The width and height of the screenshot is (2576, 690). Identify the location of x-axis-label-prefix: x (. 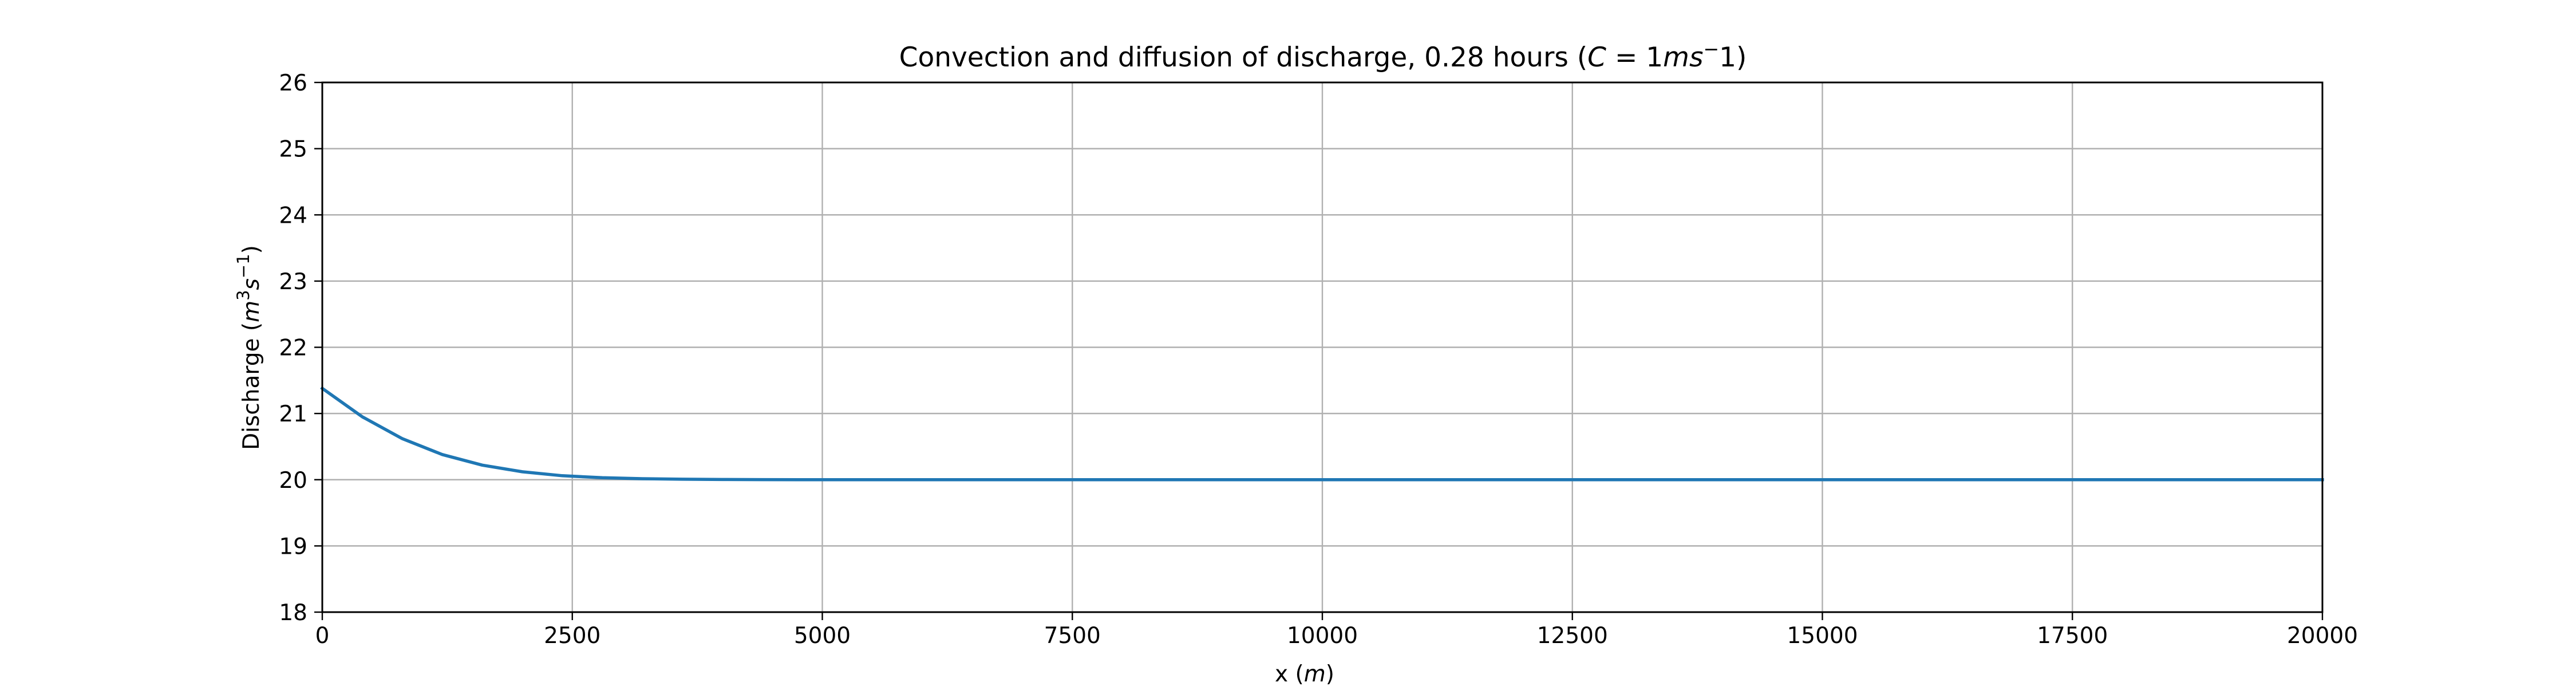
(1289, 674).